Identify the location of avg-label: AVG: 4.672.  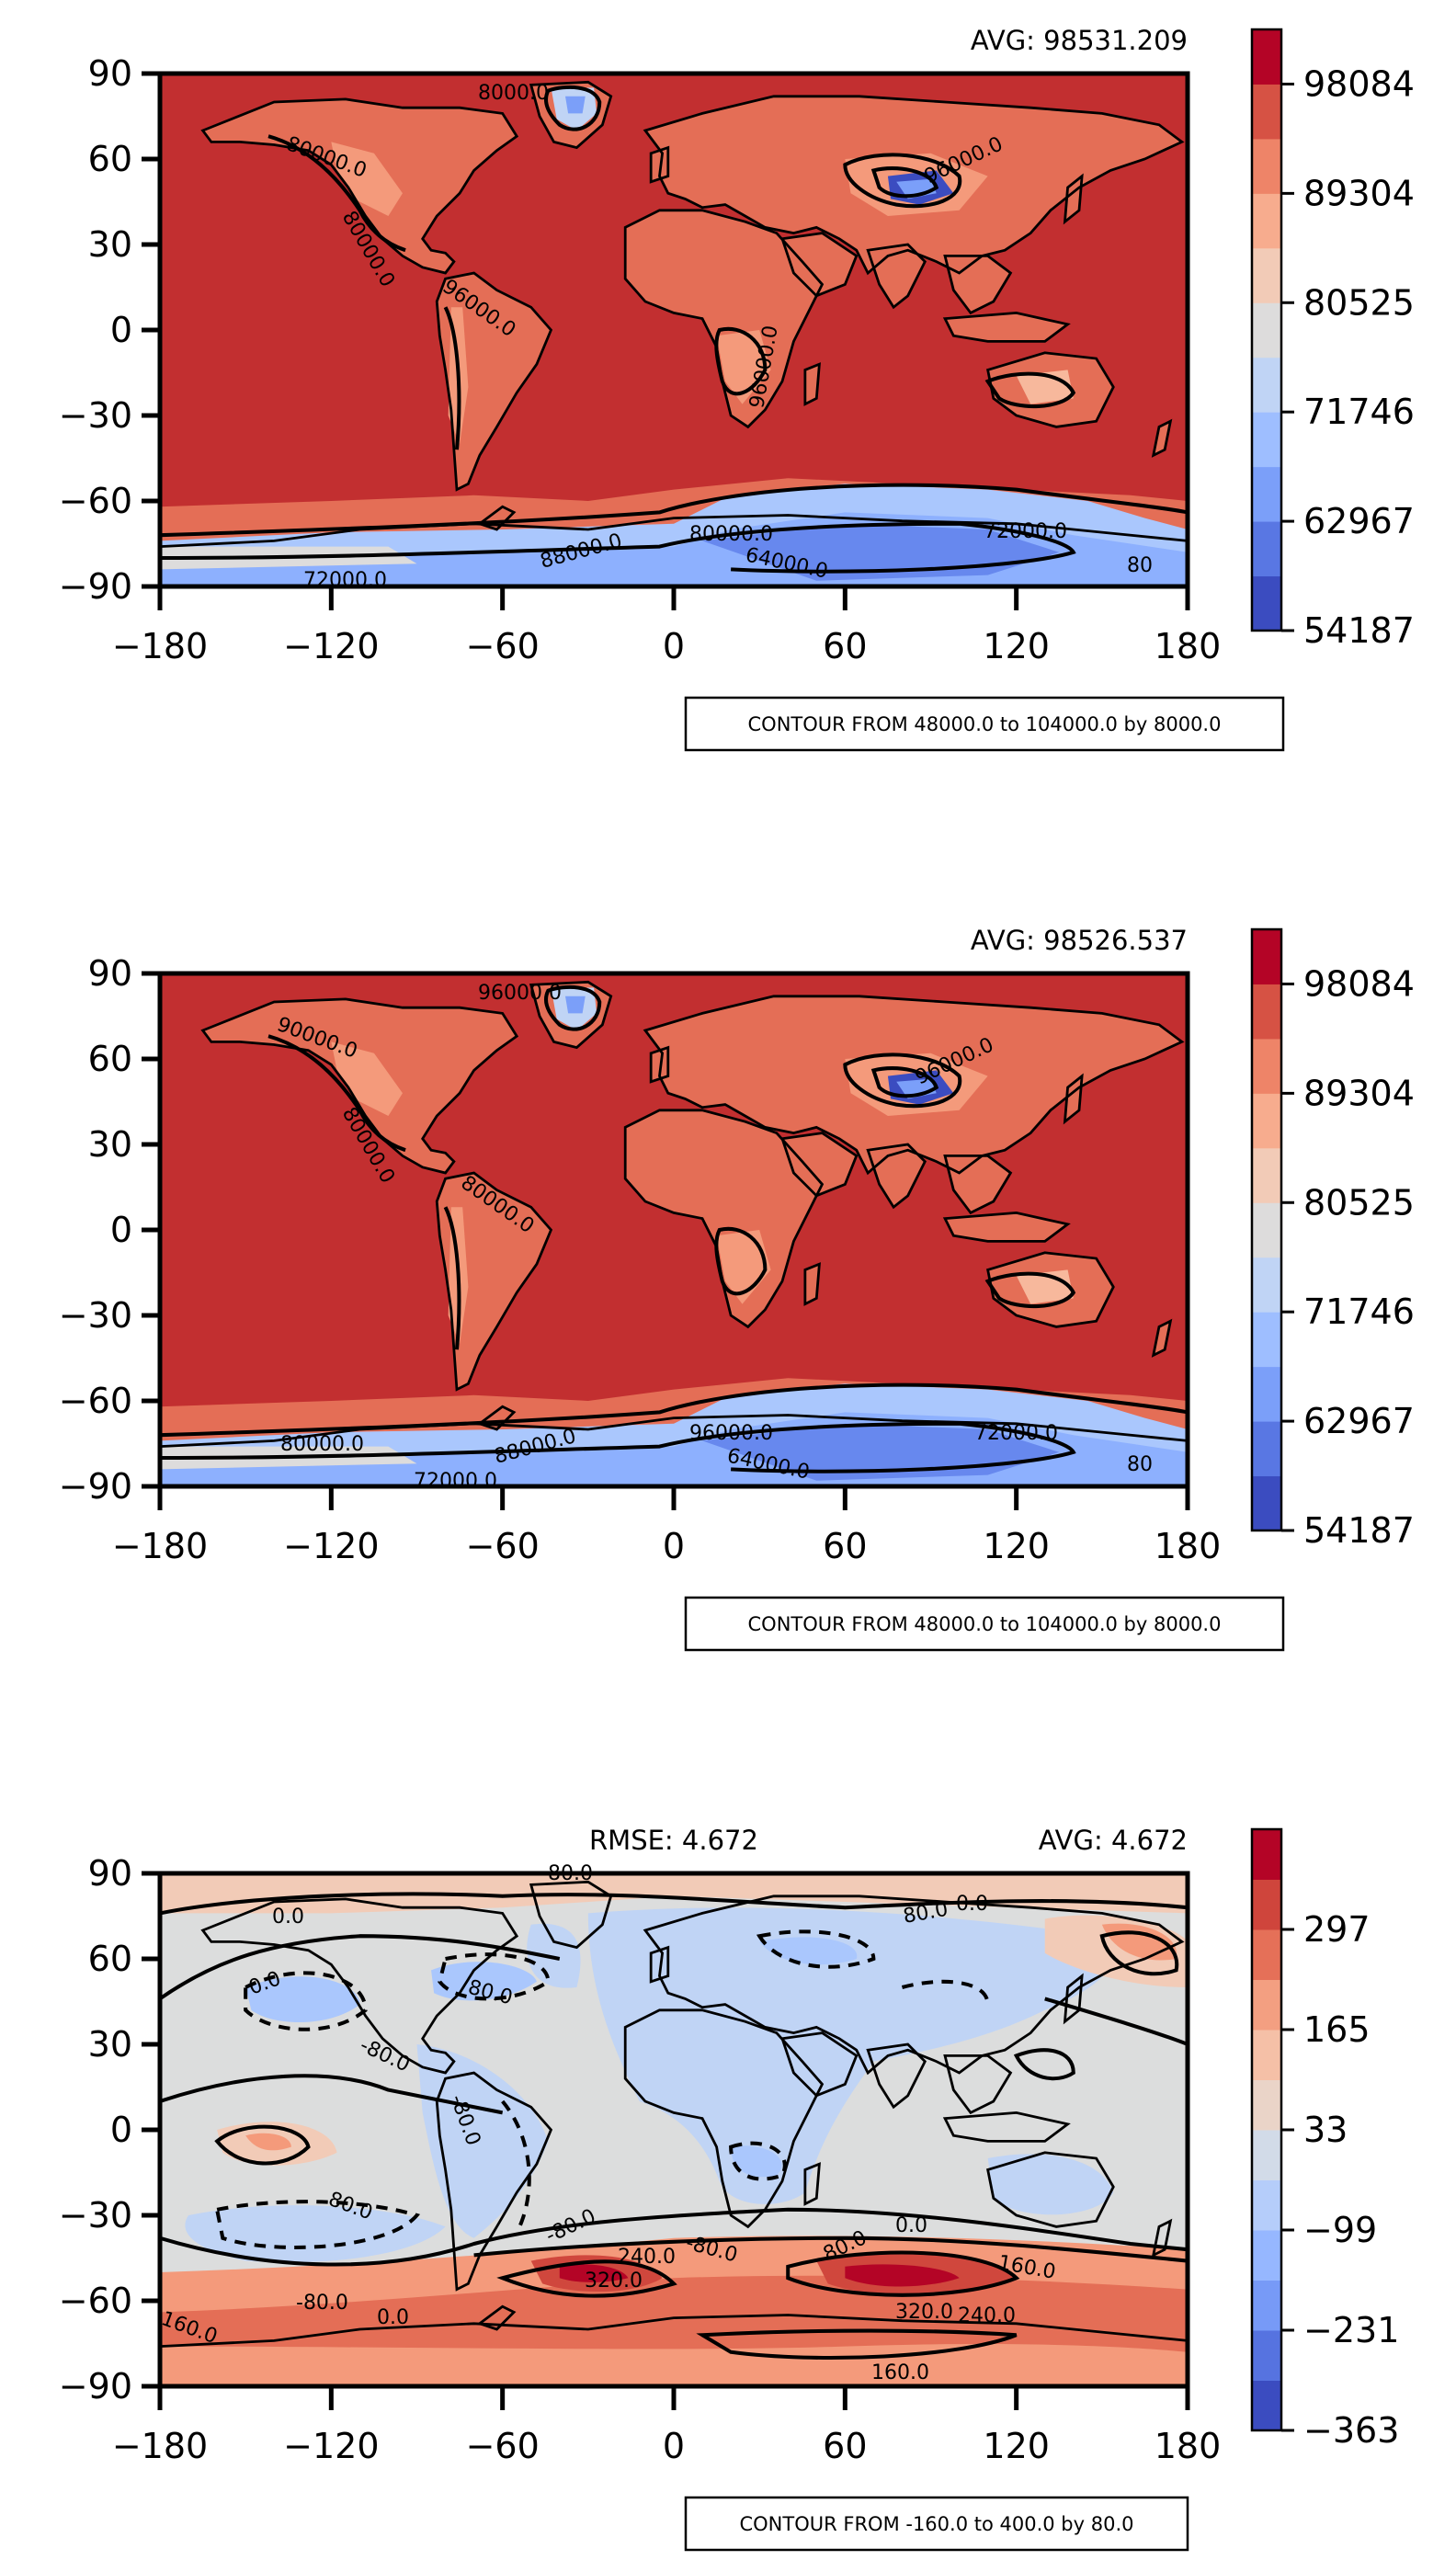
(1113, 1840).